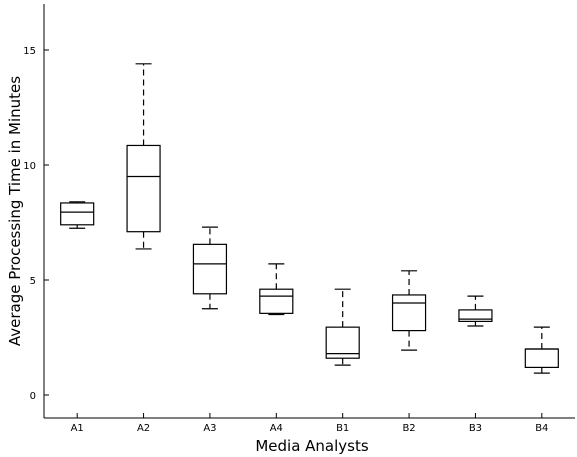 The height and width of the screenshot is (457, 577). What do you see at coordinates (312, 446) in the screenshot?
I see `x-axis-label: Media Analysts` at bounding box center [312, 446].